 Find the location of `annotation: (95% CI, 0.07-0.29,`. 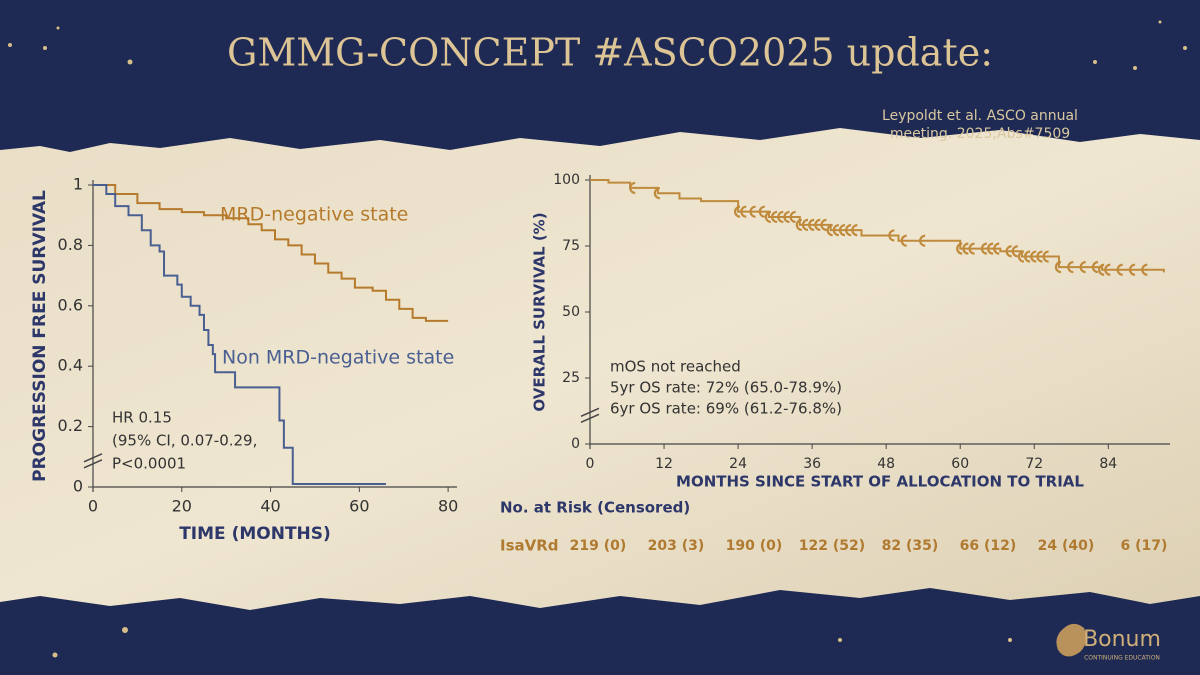

annotation: (95% CI, 0.07-0.29, is located at coordinates (184, 441).